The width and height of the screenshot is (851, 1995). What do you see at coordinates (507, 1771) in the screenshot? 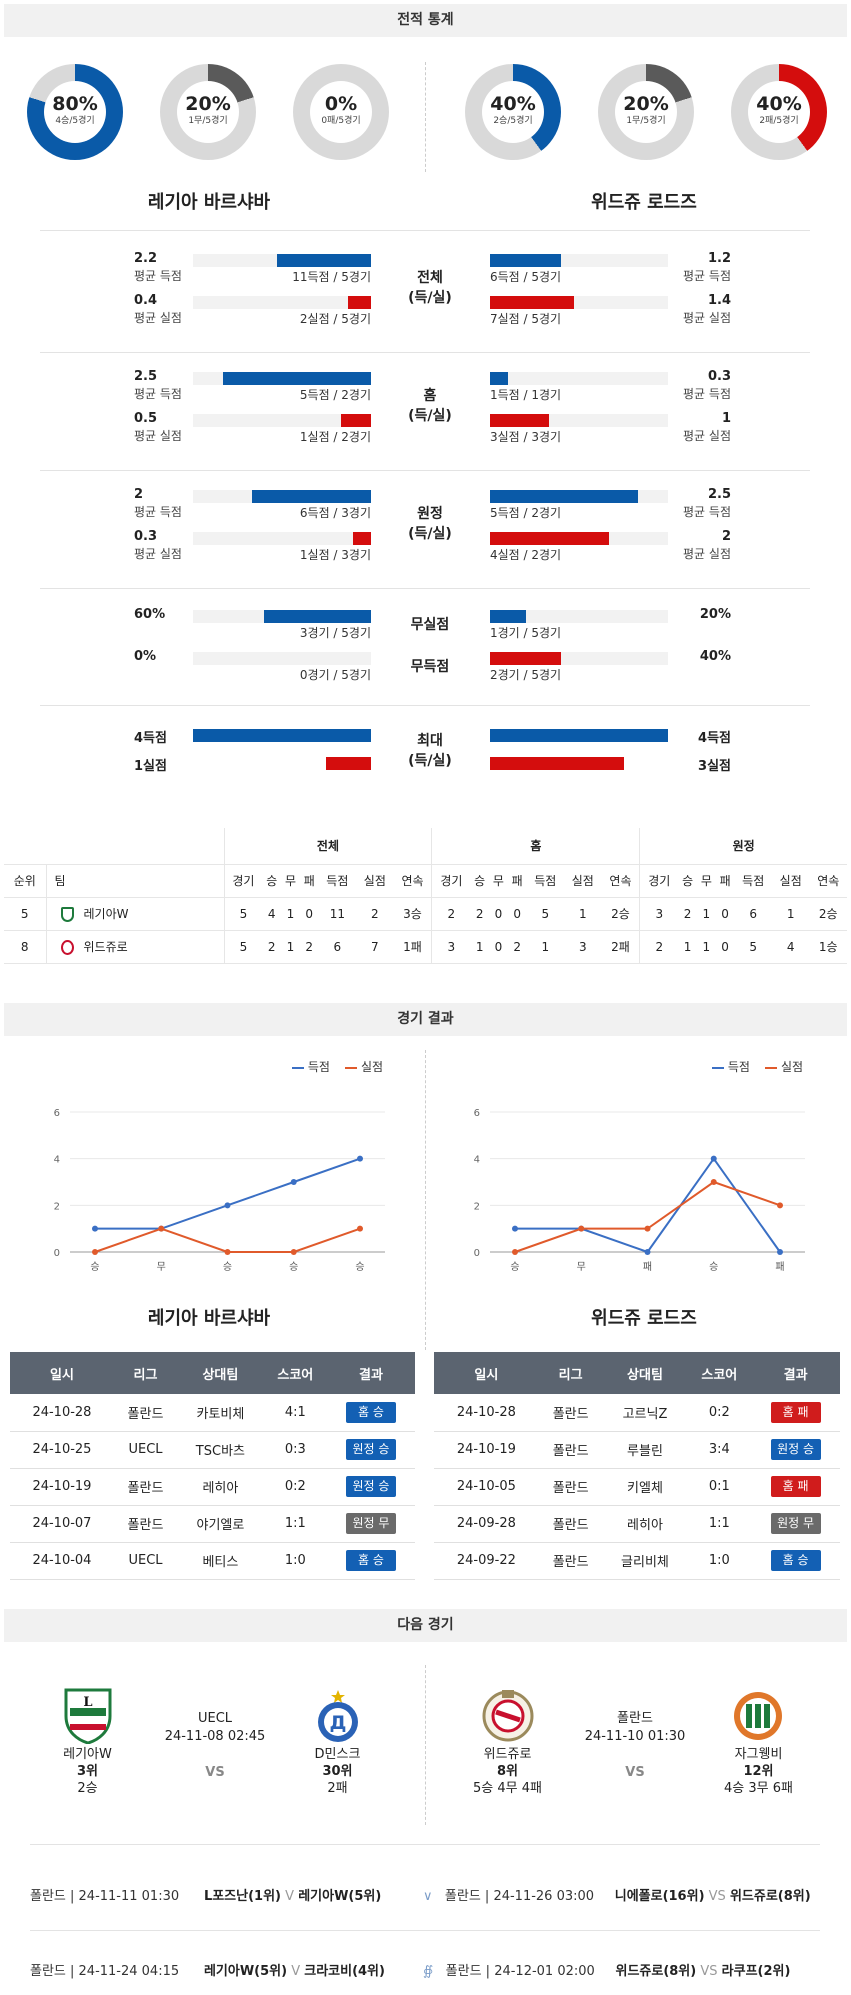
I see `team-rank: 8위` at bounding box center [507, 1771].